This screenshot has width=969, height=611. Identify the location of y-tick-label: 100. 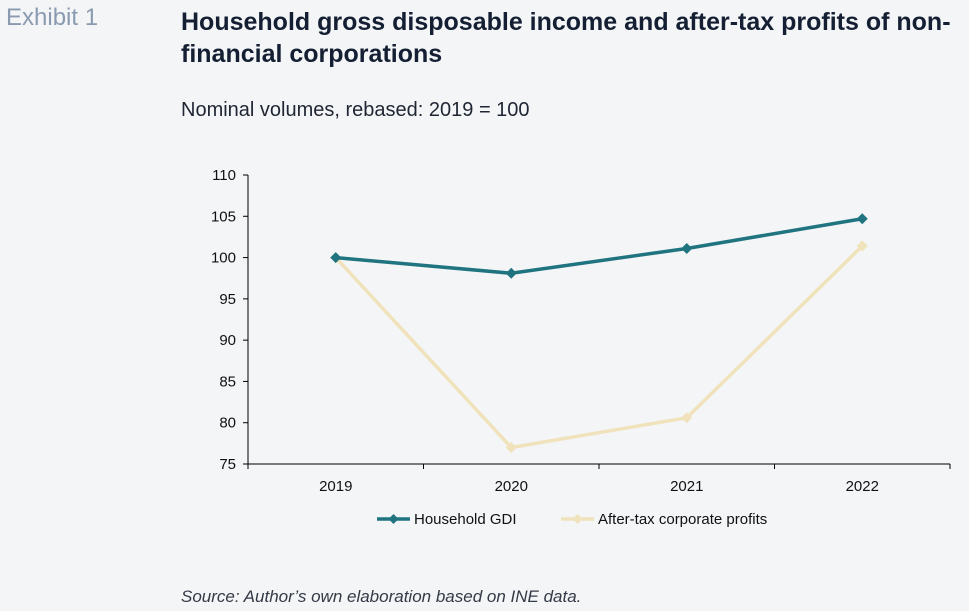
(223, 258).